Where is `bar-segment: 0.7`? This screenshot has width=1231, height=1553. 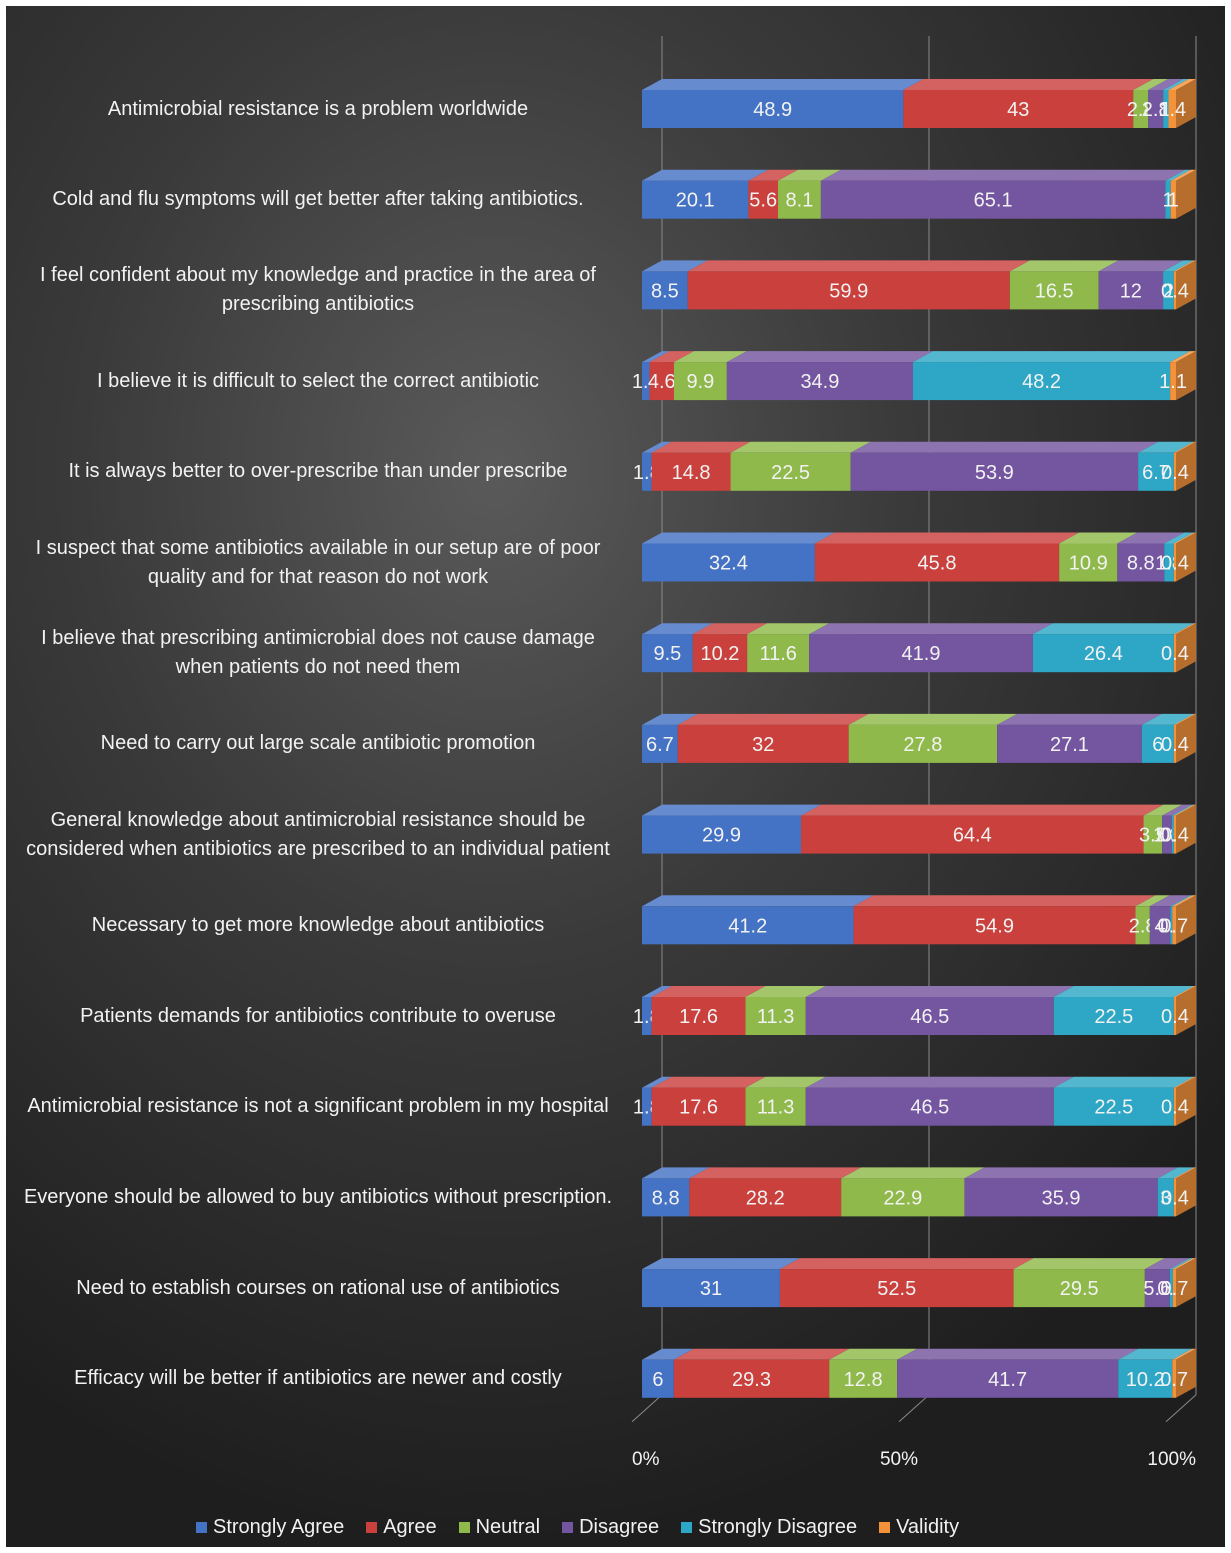
bar-segment: 0.7 is located at coordinates (1178, 1373).